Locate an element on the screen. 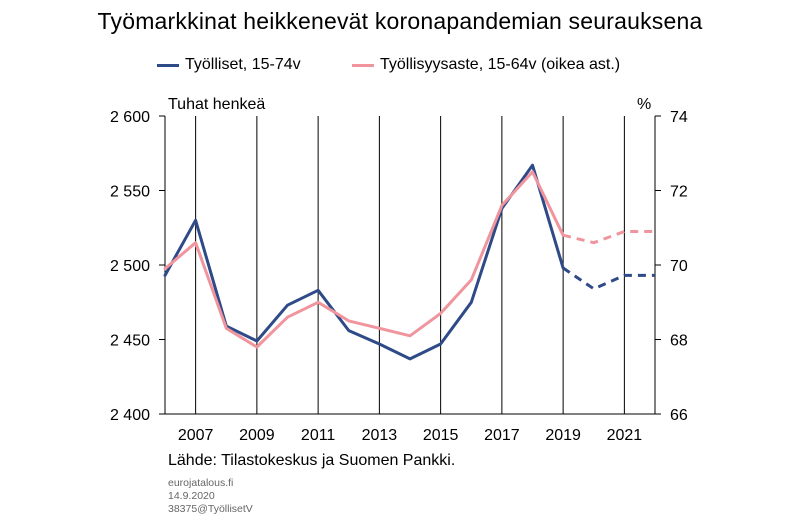 This screenshot has height=523, width=800. source-note: Lähde: Tilastokeskus ja Suomen Pankki. is located at coordinates (312, 460).